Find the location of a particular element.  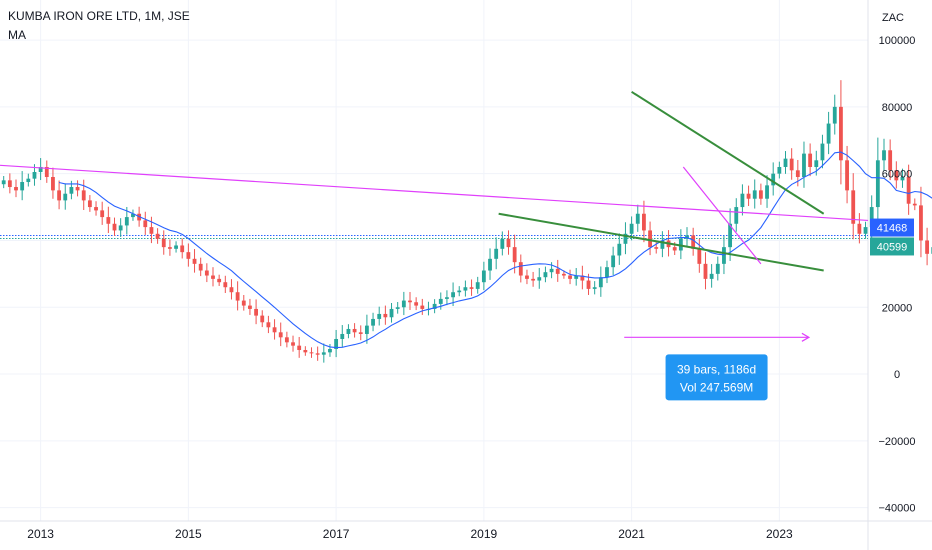

trendline-upper-wedge is located at coordinates (728, 152).